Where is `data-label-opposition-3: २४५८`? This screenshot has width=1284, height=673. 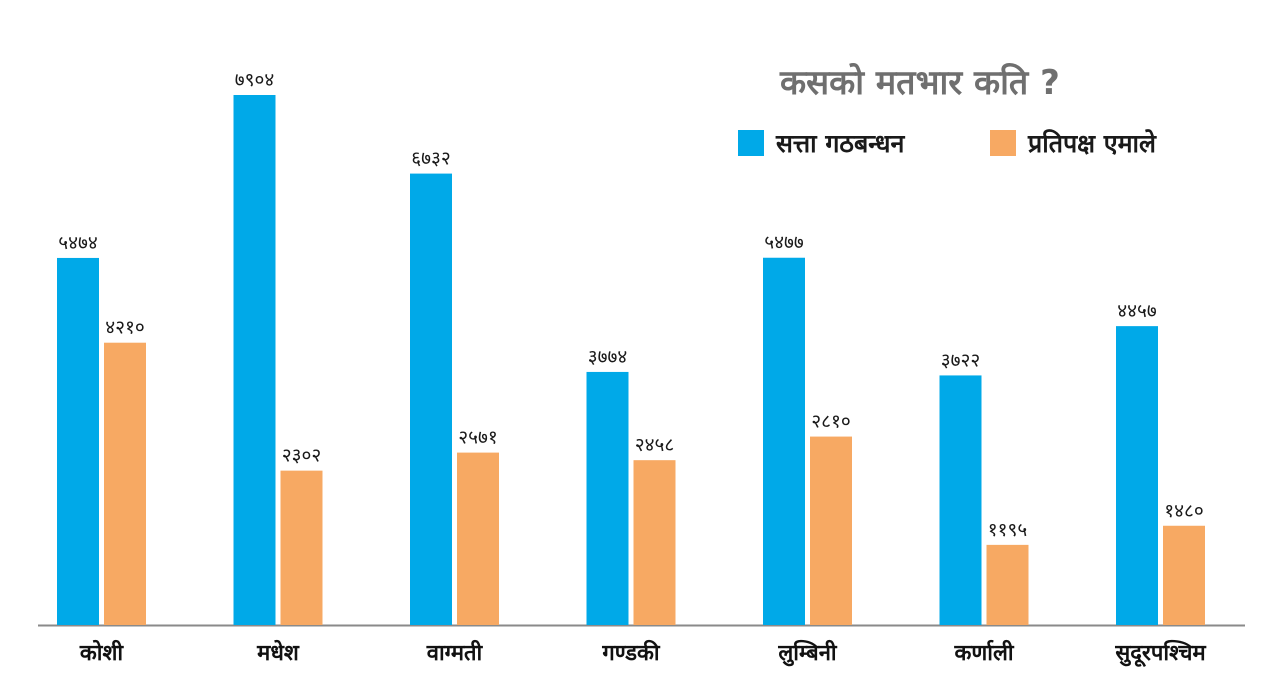
data-label-opposition-3: २४५८ is located at coordinates (655, 445).